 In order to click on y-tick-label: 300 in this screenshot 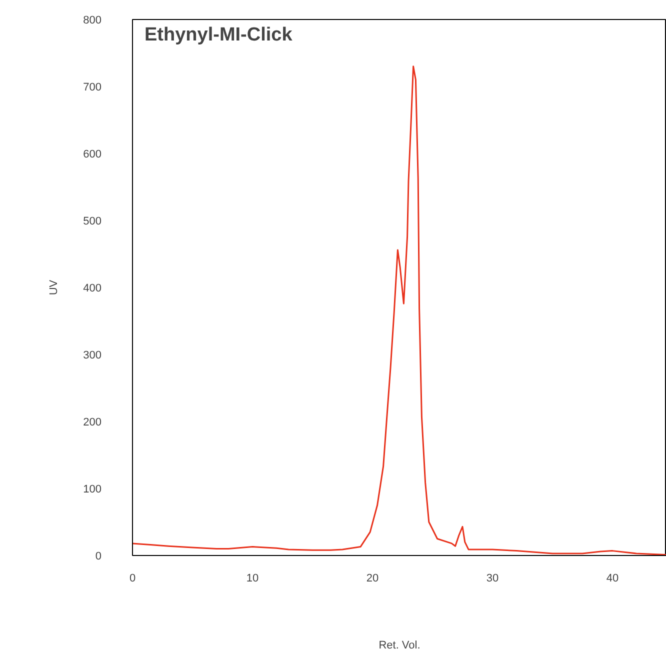, I will do `click(92, 356)`.